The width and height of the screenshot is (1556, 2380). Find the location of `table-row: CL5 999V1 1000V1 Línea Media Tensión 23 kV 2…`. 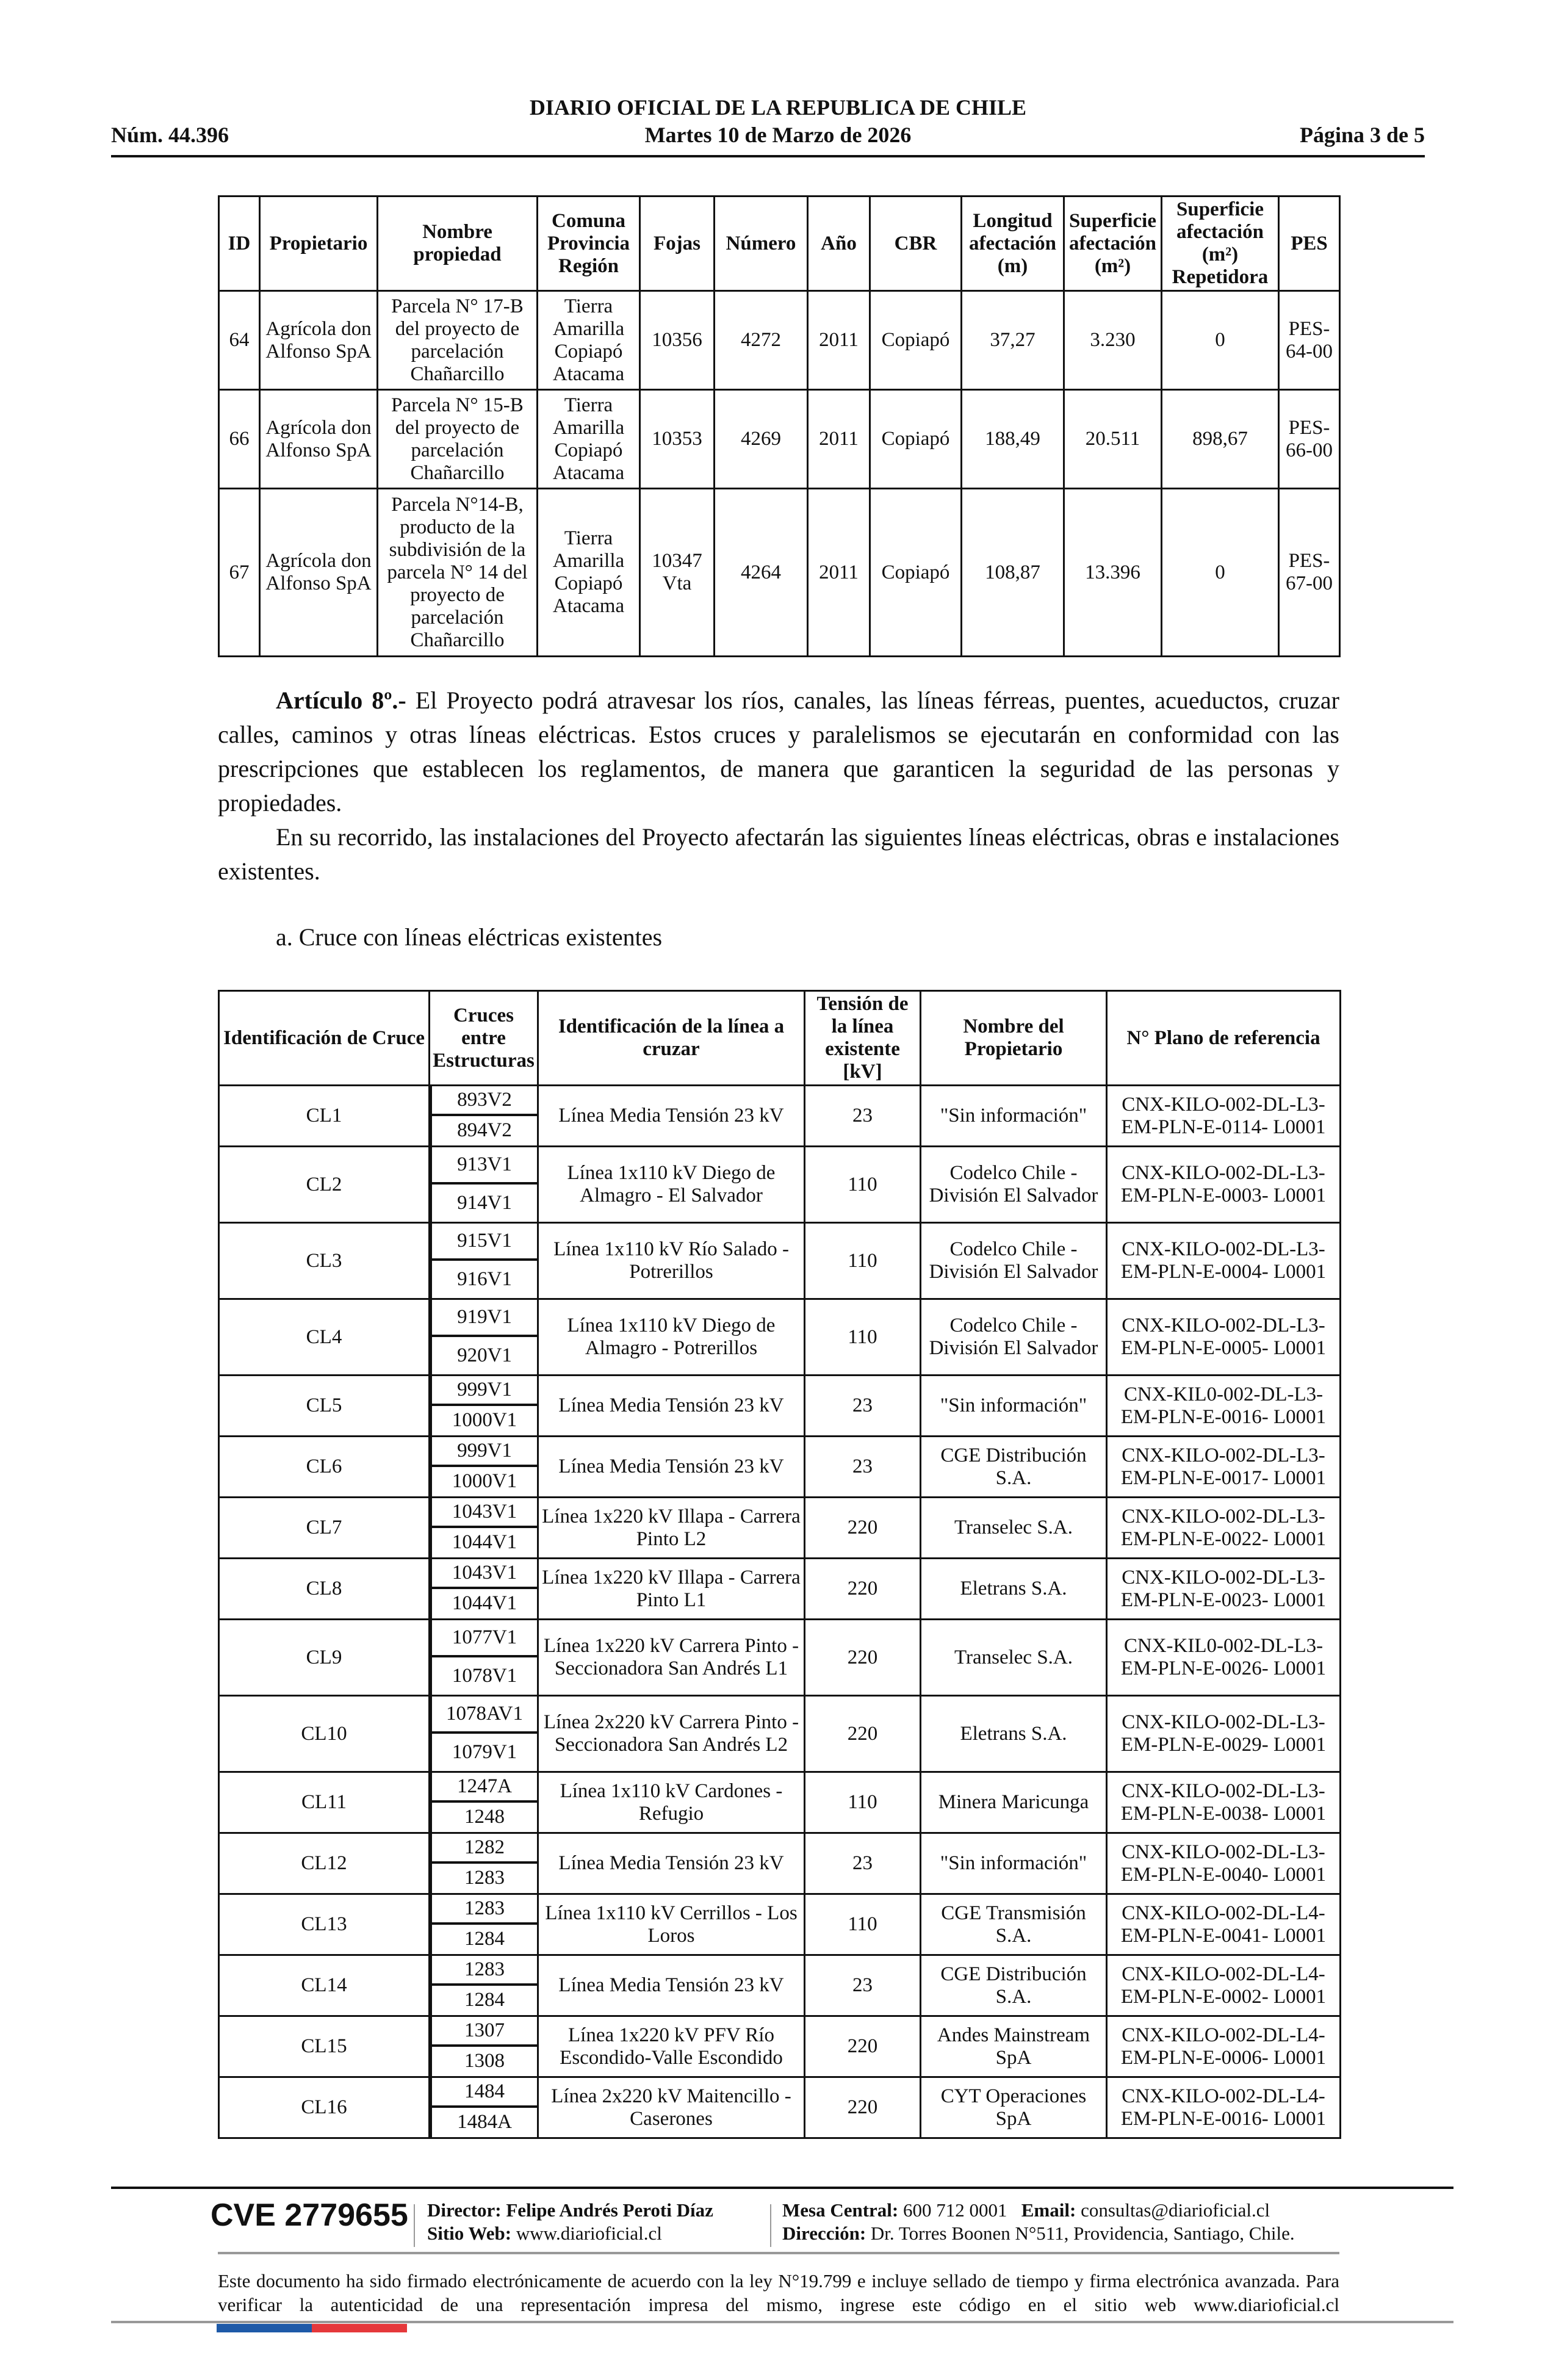

table-row: CL5 999V1 1000V1 Línea Media Tensión 23 kV 2… is located at coordinates (779, 1405).